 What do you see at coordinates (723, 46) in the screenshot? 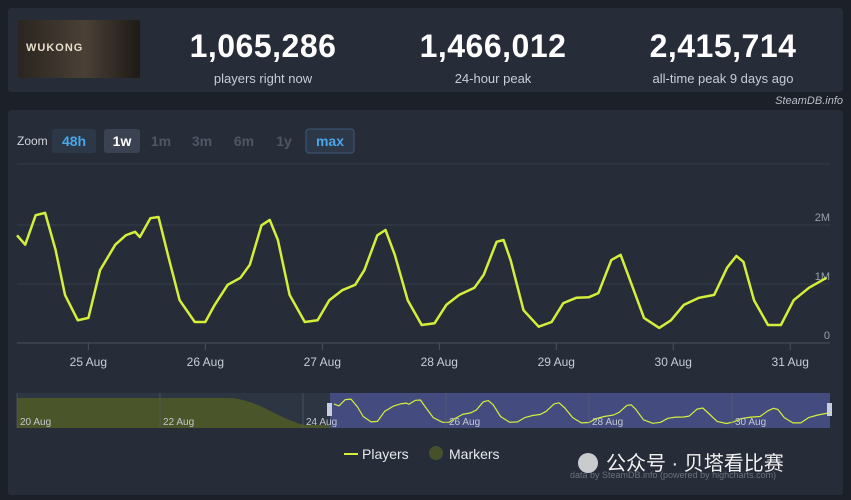
I see `stat-value: 2,415,714` at bounding box center [723, 46].